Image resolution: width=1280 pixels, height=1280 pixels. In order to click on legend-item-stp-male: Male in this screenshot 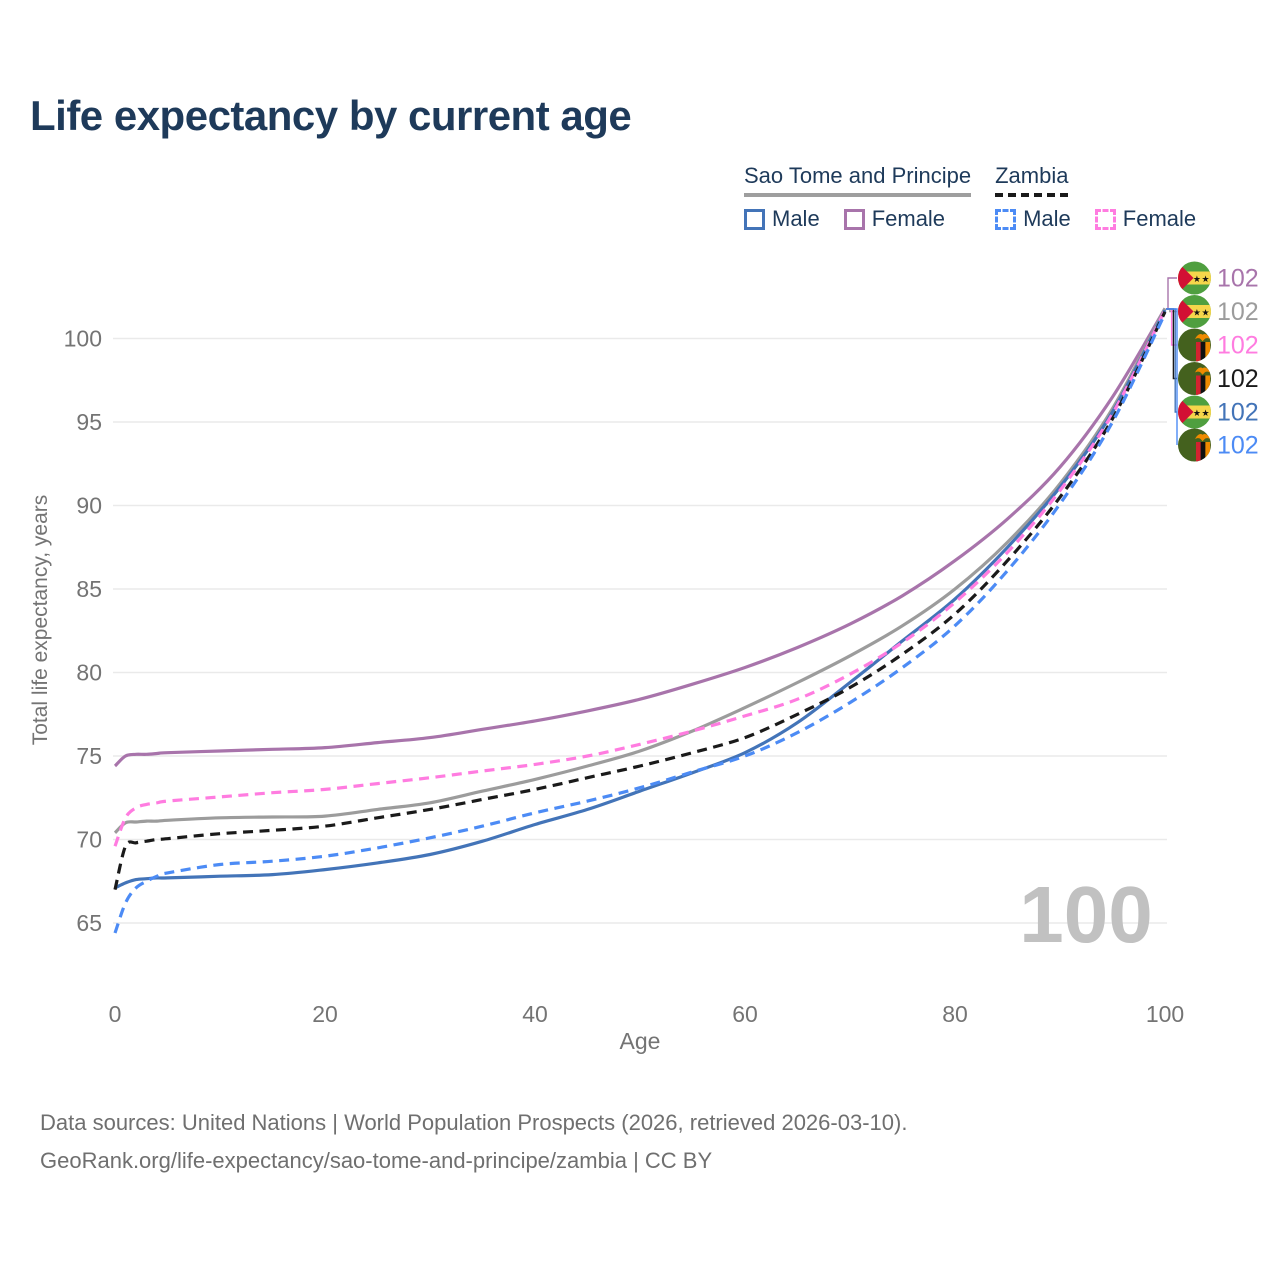, I will do `click(782, 219)`.